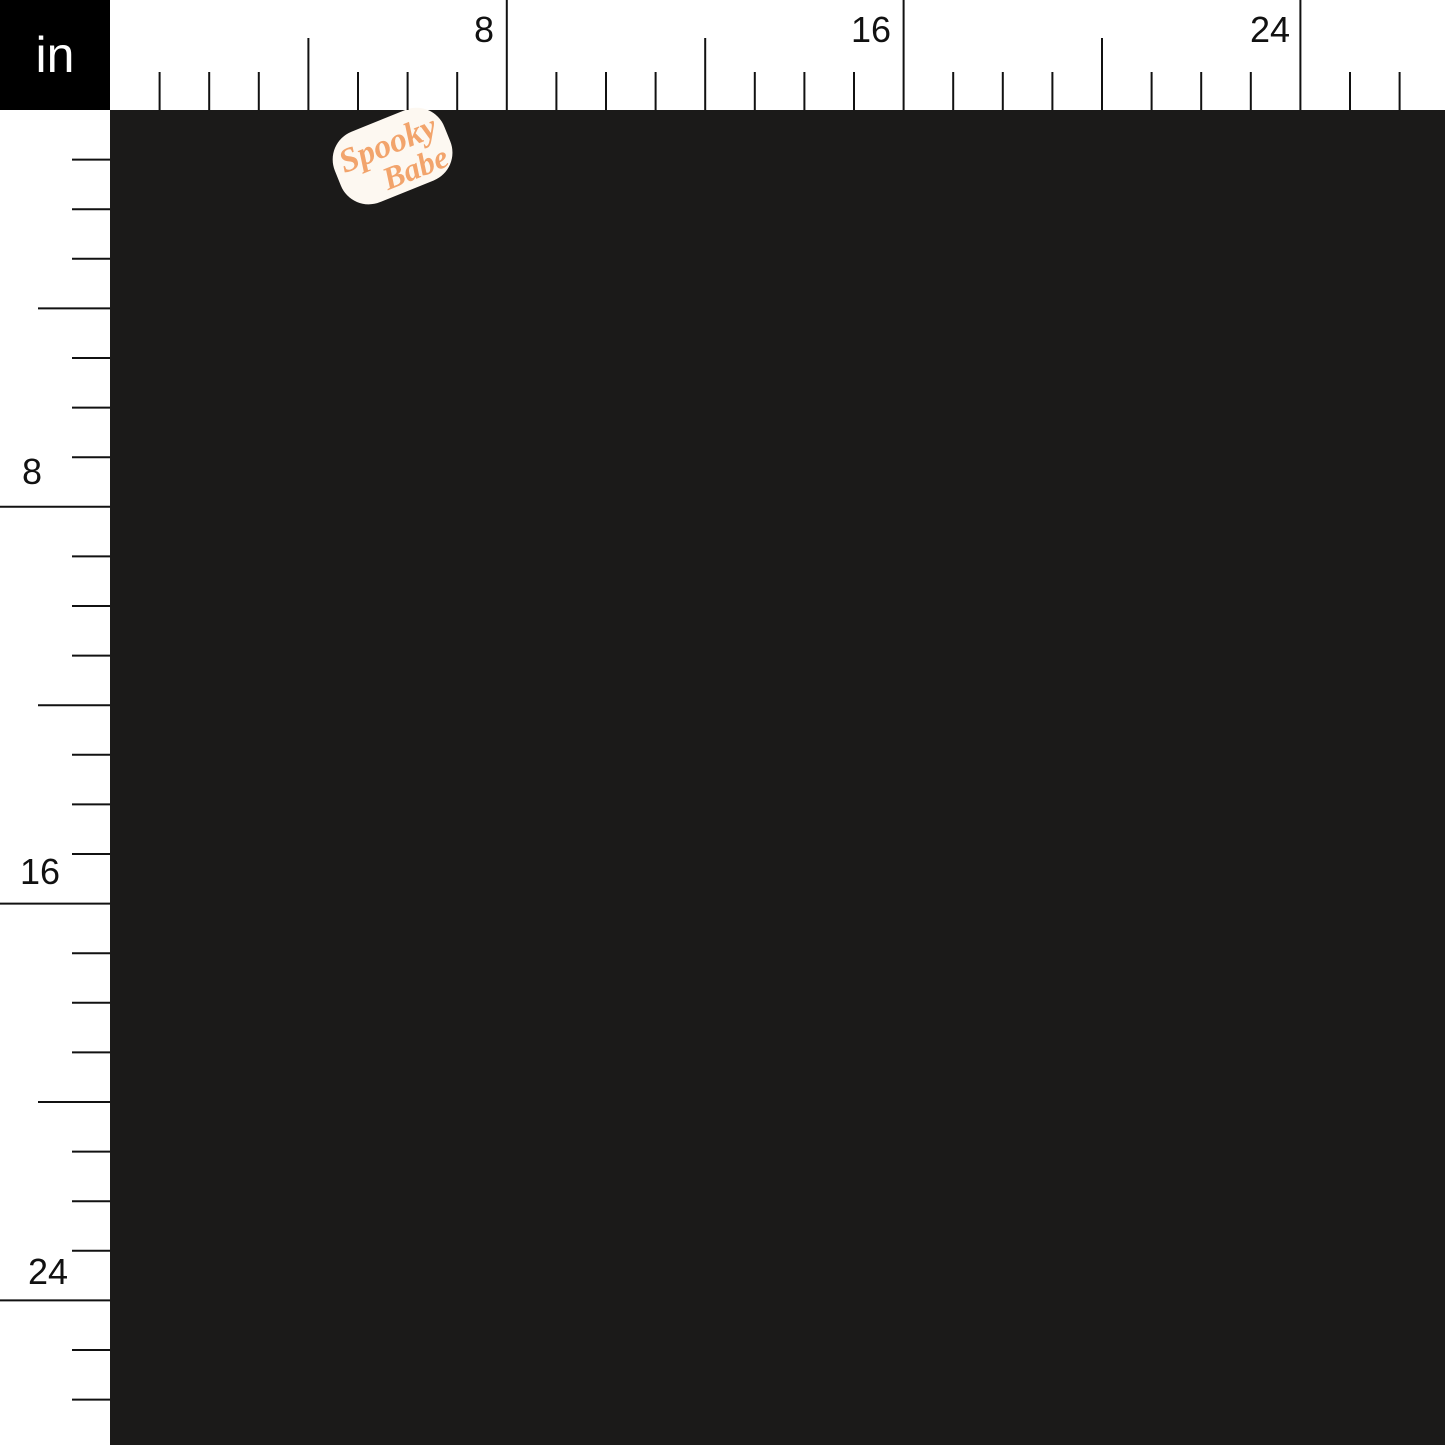  I want to click on left-ruler-label-24: 24, so click(48, 1271).